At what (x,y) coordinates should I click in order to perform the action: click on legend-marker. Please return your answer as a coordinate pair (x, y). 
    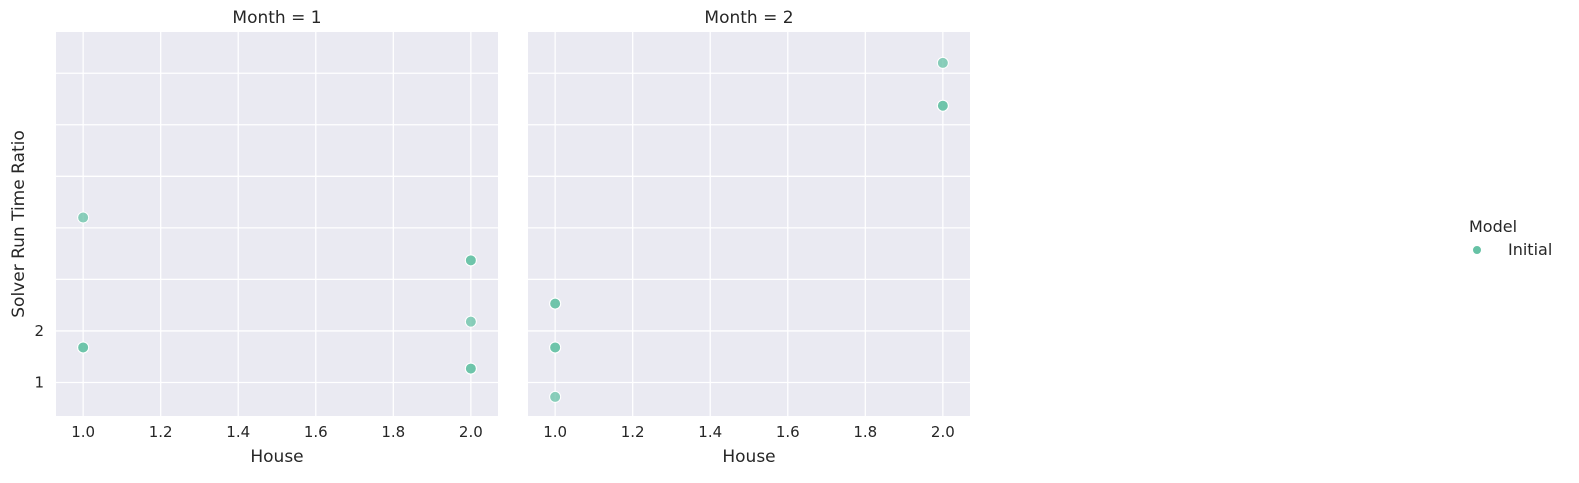
    Looking at the image, I should click on (1477, 250).